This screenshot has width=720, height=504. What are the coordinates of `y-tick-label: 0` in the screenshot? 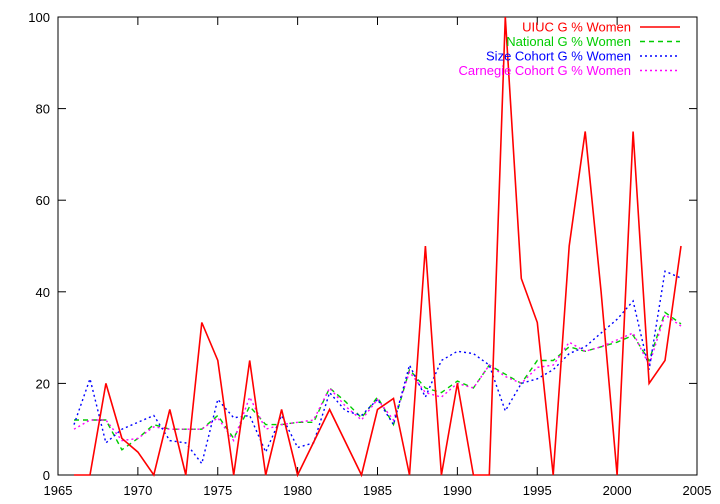 It's located at (46, 475).